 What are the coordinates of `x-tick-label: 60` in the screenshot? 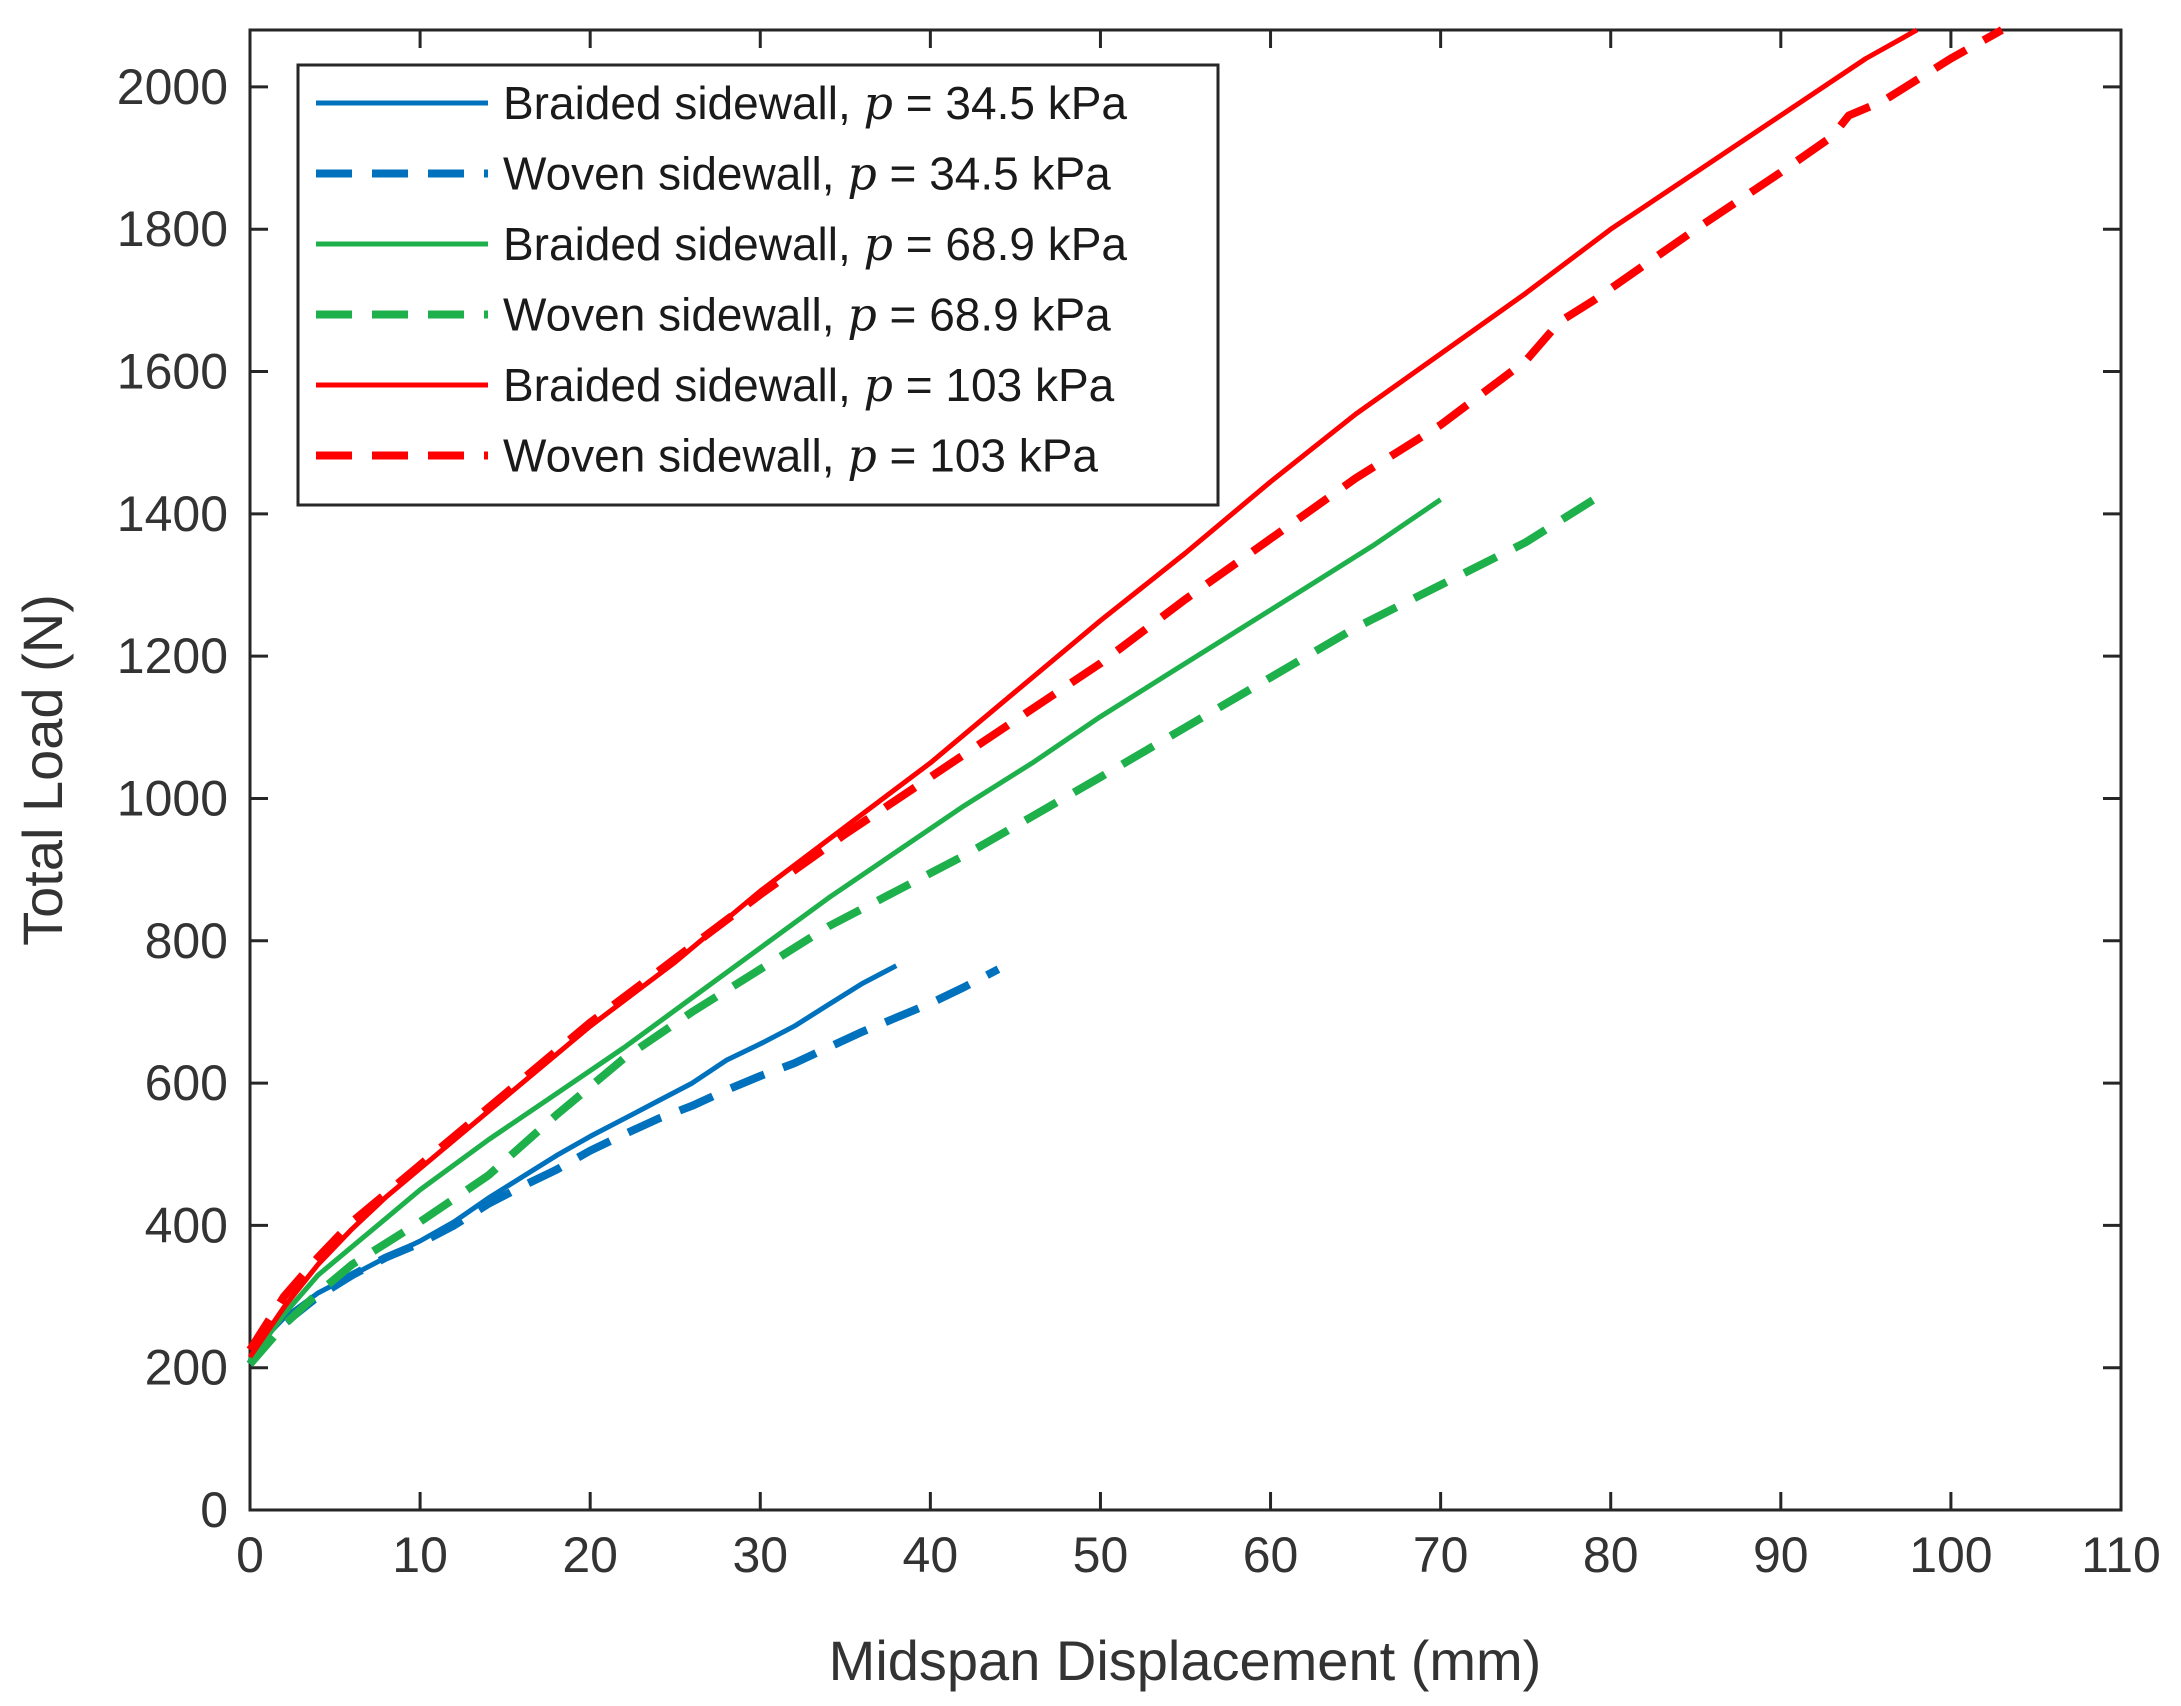 It's located at (1271, 1555).